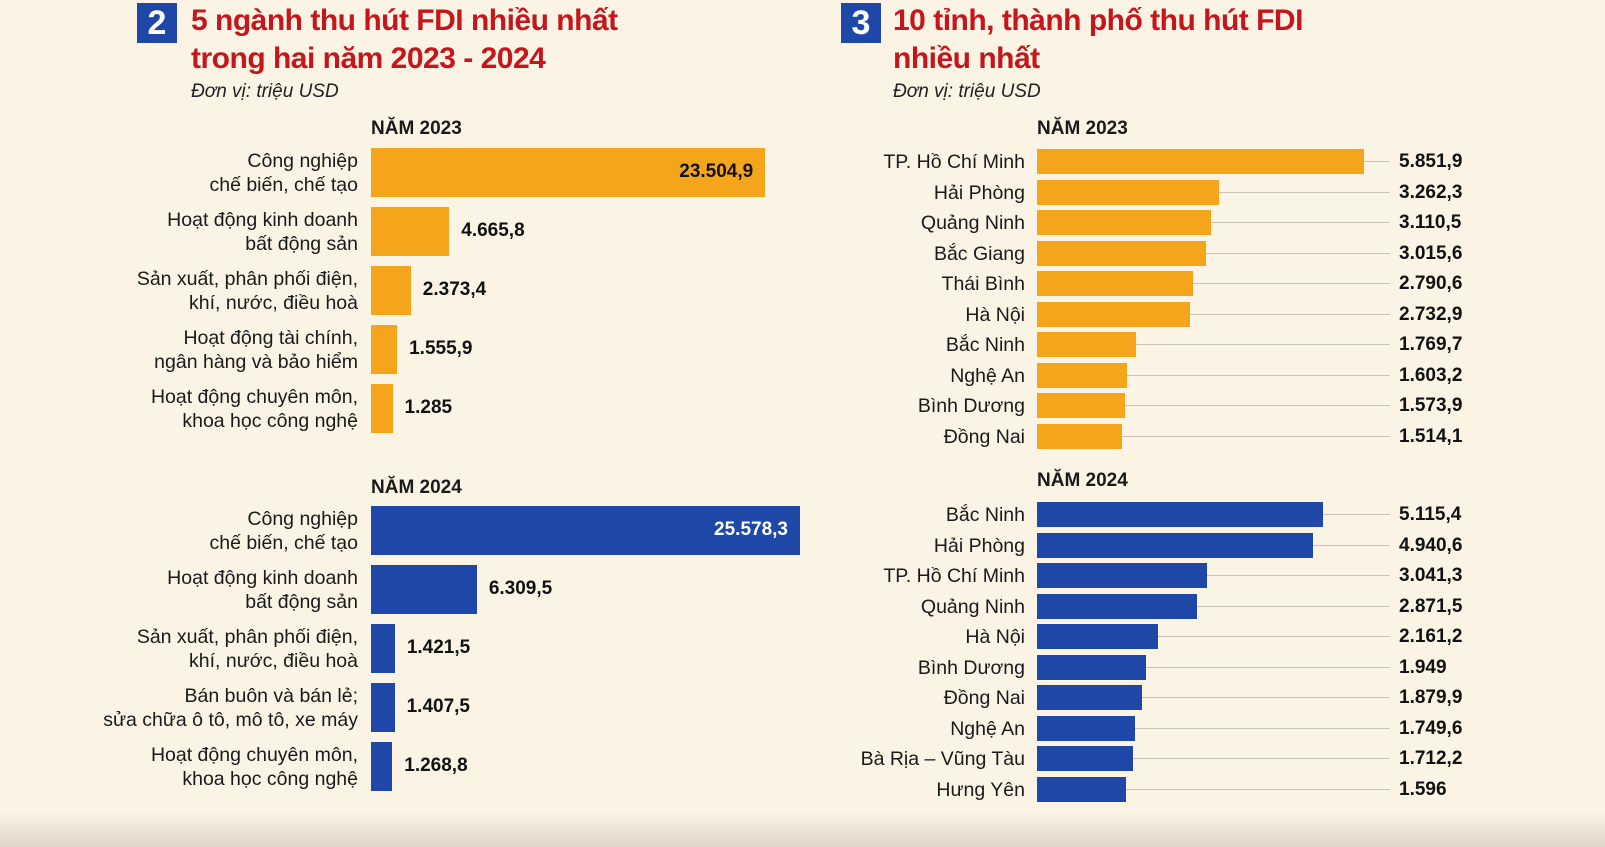 This screenshot has width=1605, height=847. I want to click on data-label: 1.879,9, so click(1431, 697).